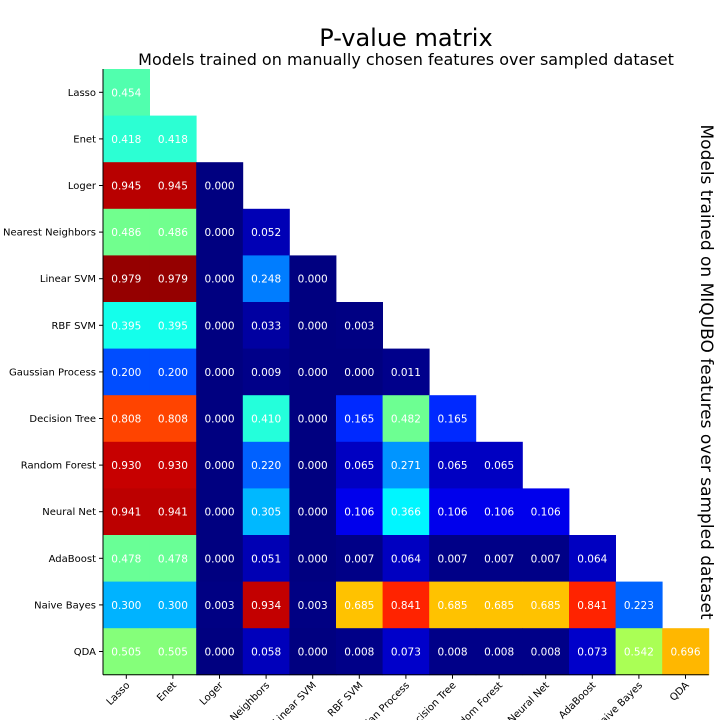  What do you see at coordinates (49, 233) in the screenshot?
I see `y-tick-label: Nearest Neighbors` at bounding box center [49, 233].